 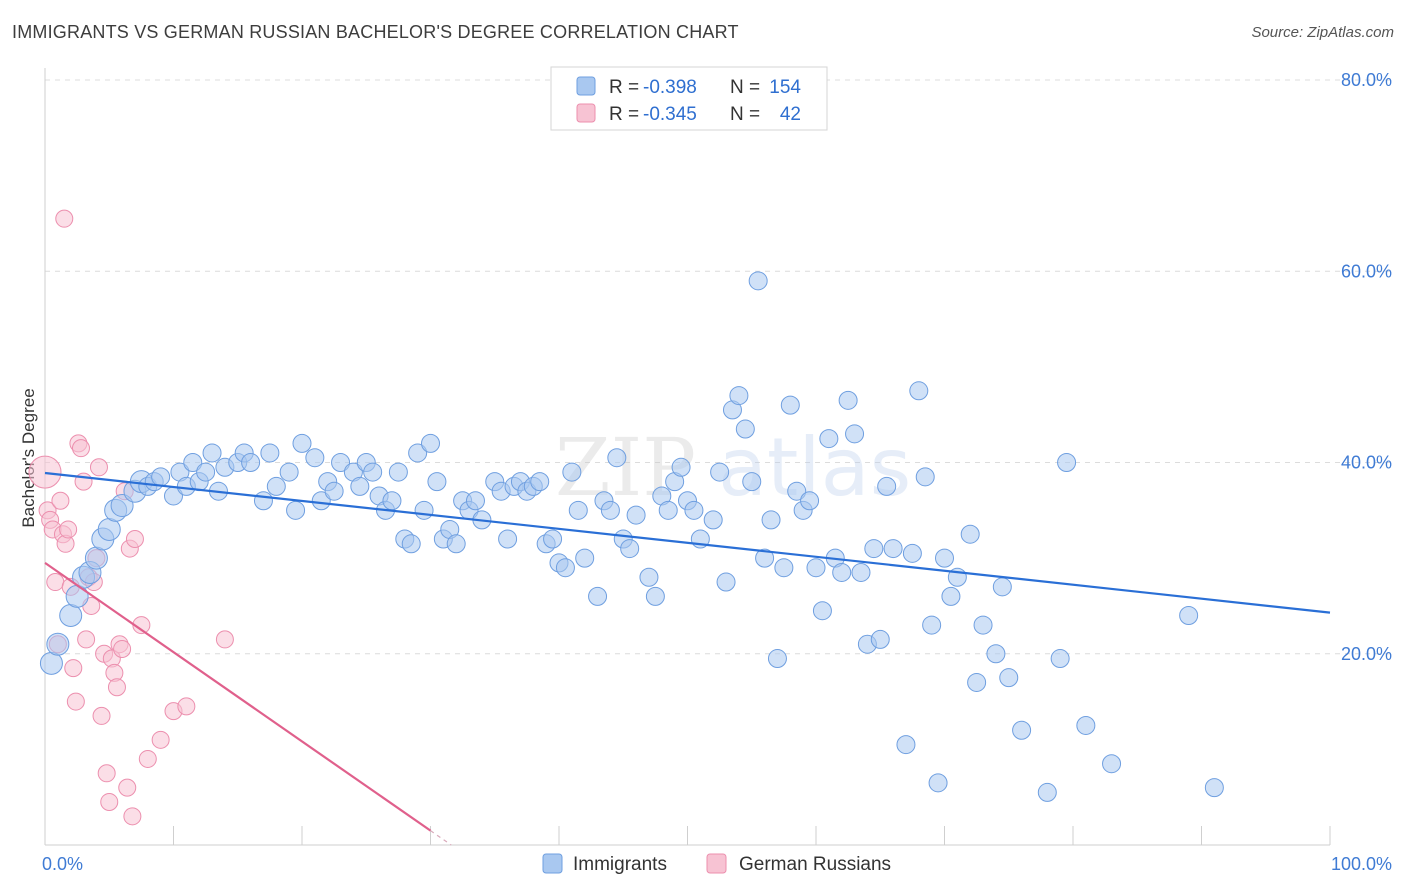 I want to click on immigrants-trend-line, so click(x=687, y=542).